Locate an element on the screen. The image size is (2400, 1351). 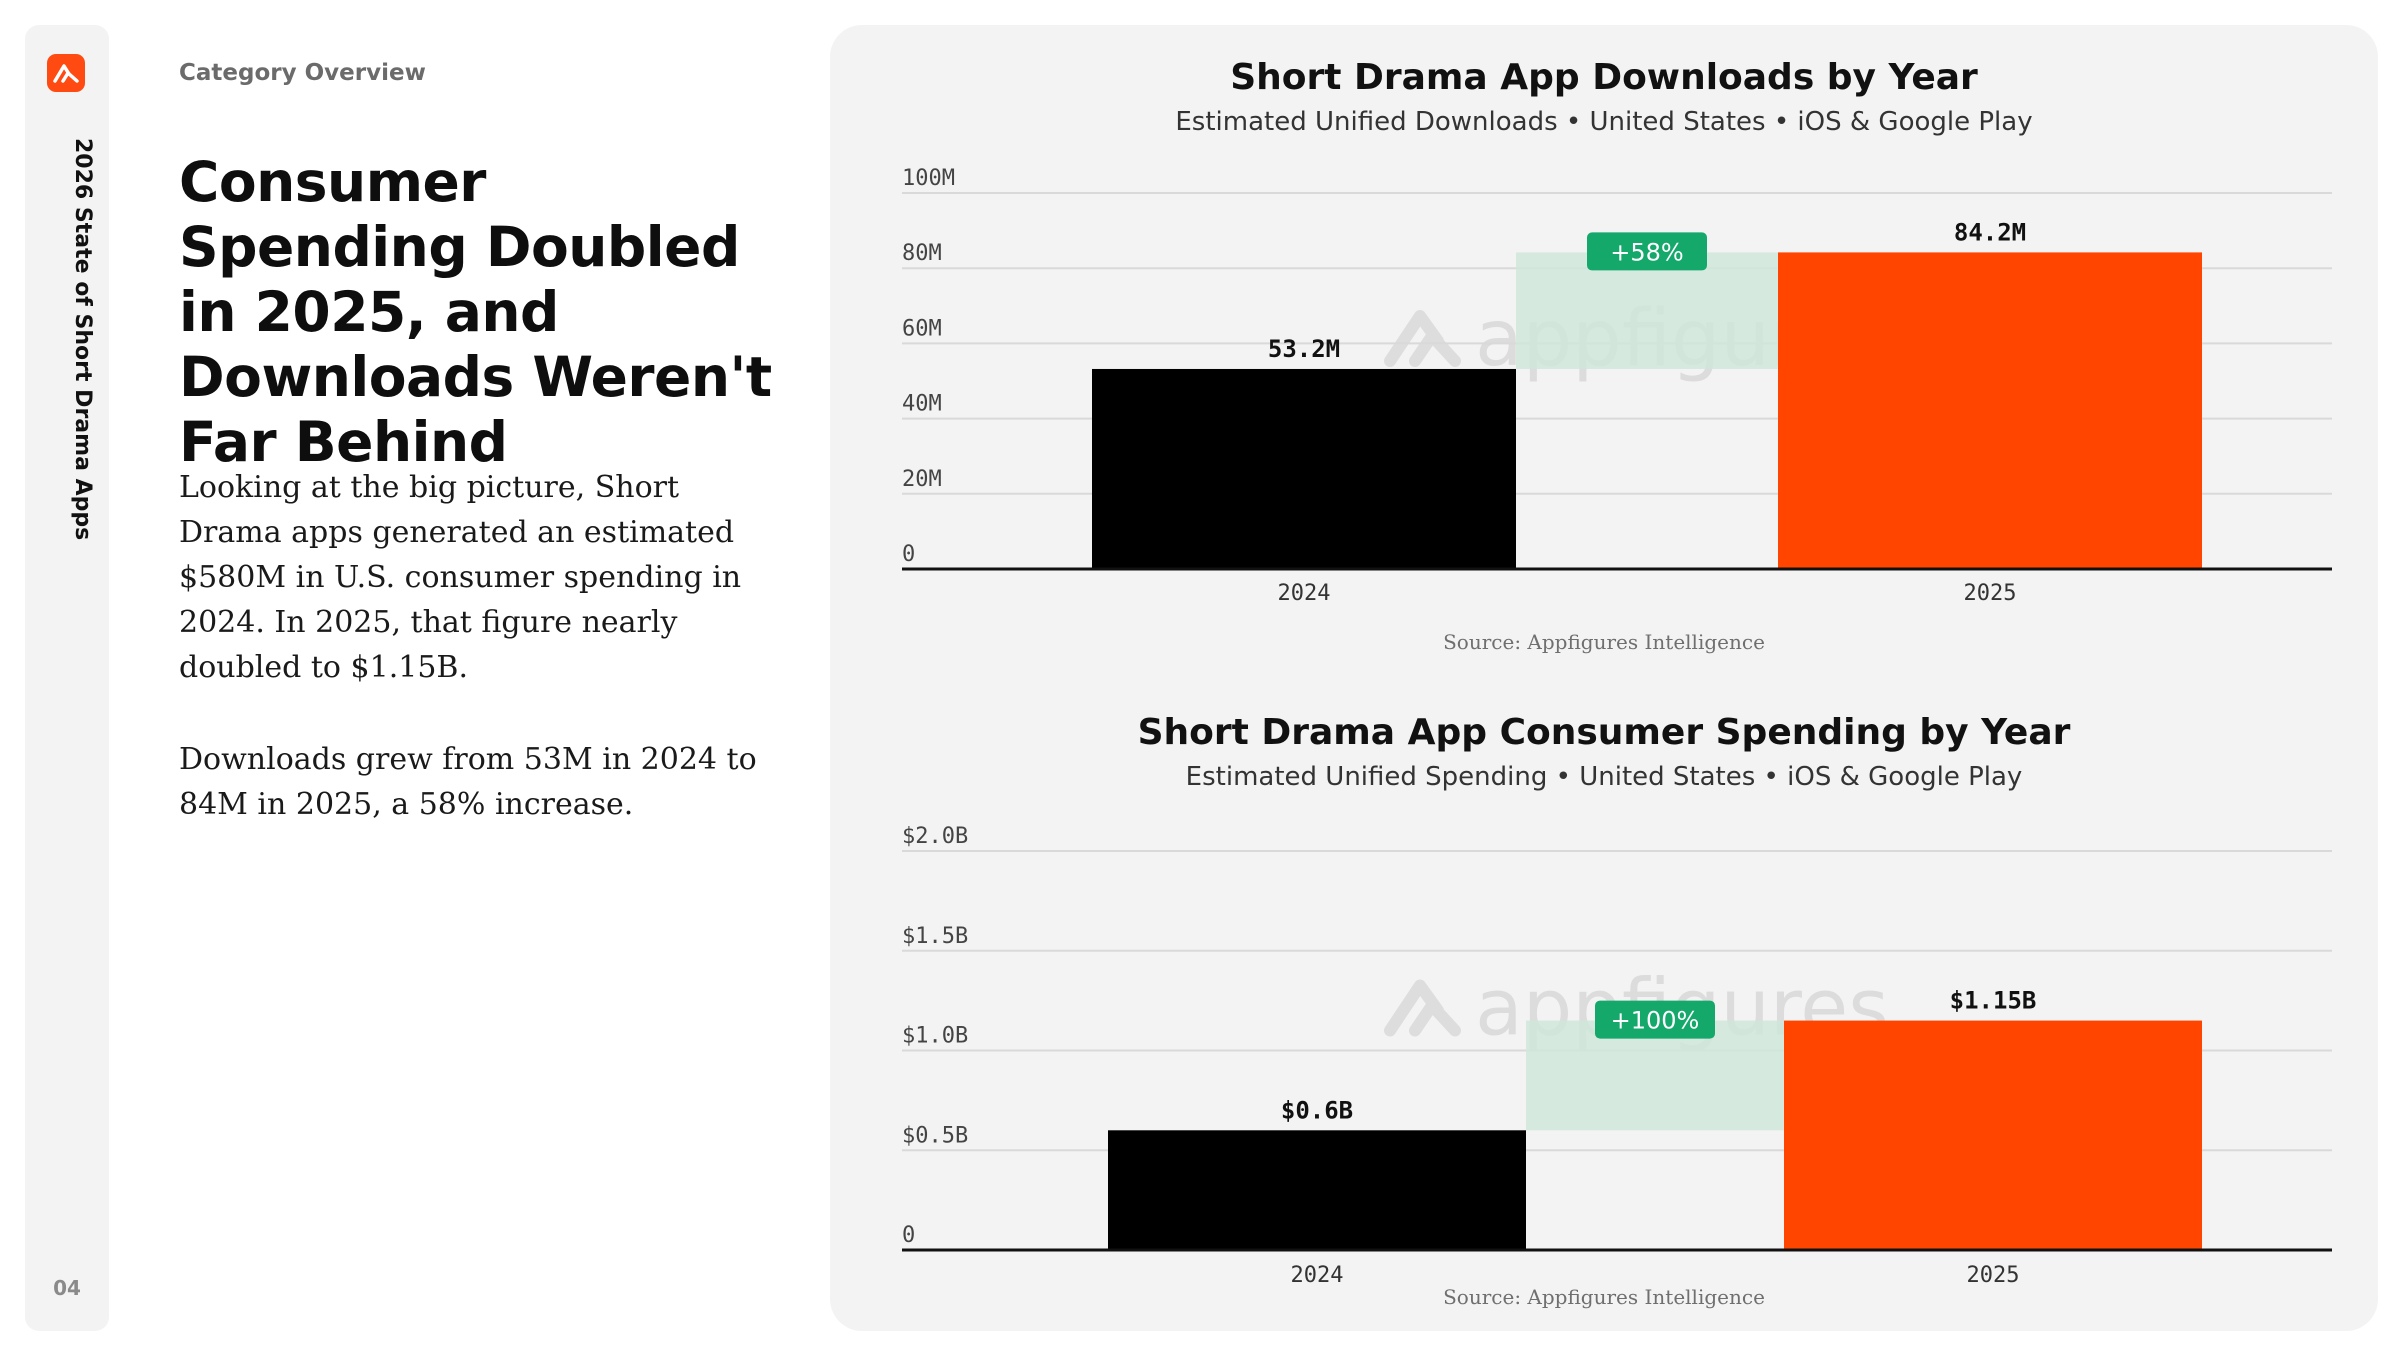
y-tick-label: $0.5B is located at coordinates (935, 1135).